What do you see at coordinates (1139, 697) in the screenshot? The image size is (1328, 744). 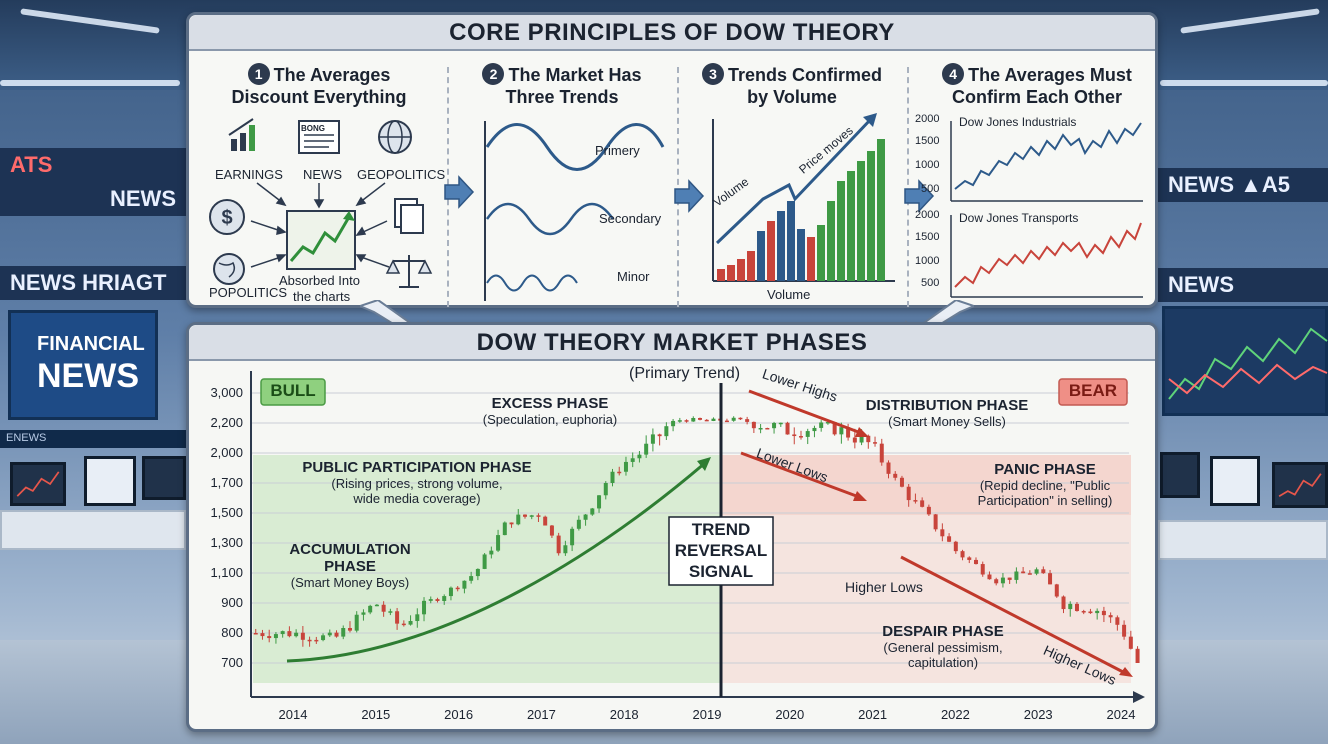 I see `x-axis-arrowhead` at bounding box center [1139, 697].